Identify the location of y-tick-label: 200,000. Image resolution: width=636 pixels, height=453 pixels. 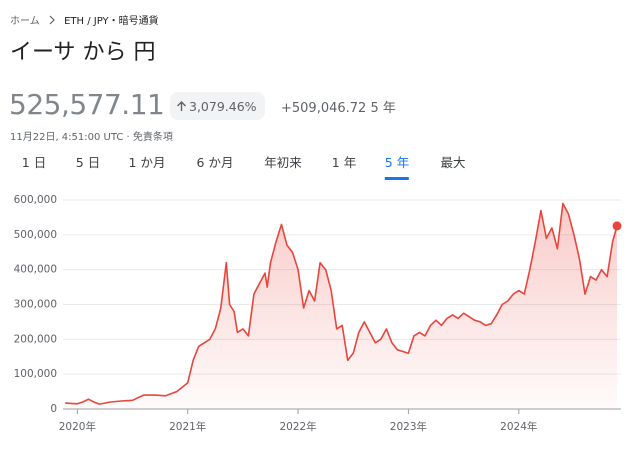
(35, 339).